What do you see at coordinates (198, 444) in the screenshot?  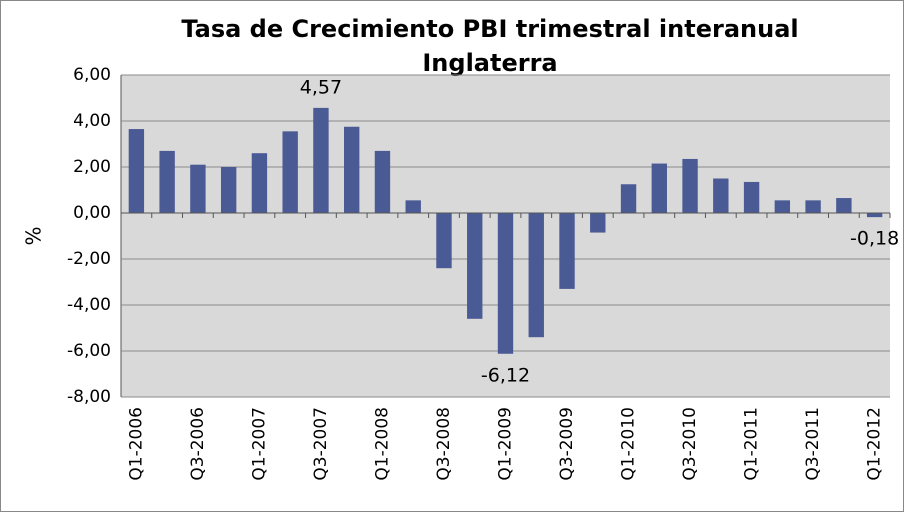 I see `x-tick-label: Q3-2006` at bounding box center [198, 444].